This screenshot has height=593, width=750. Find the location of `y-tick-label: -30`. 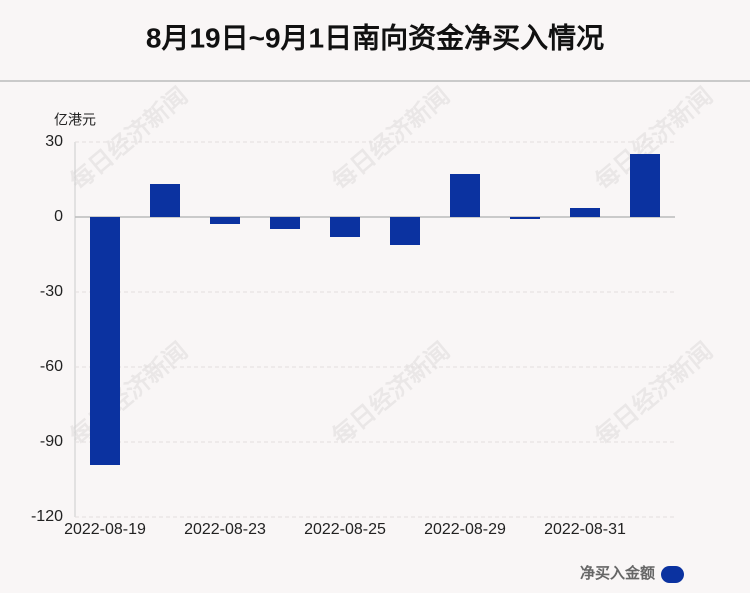

y-tick-label: -30 is located at coordinates (51, 291).